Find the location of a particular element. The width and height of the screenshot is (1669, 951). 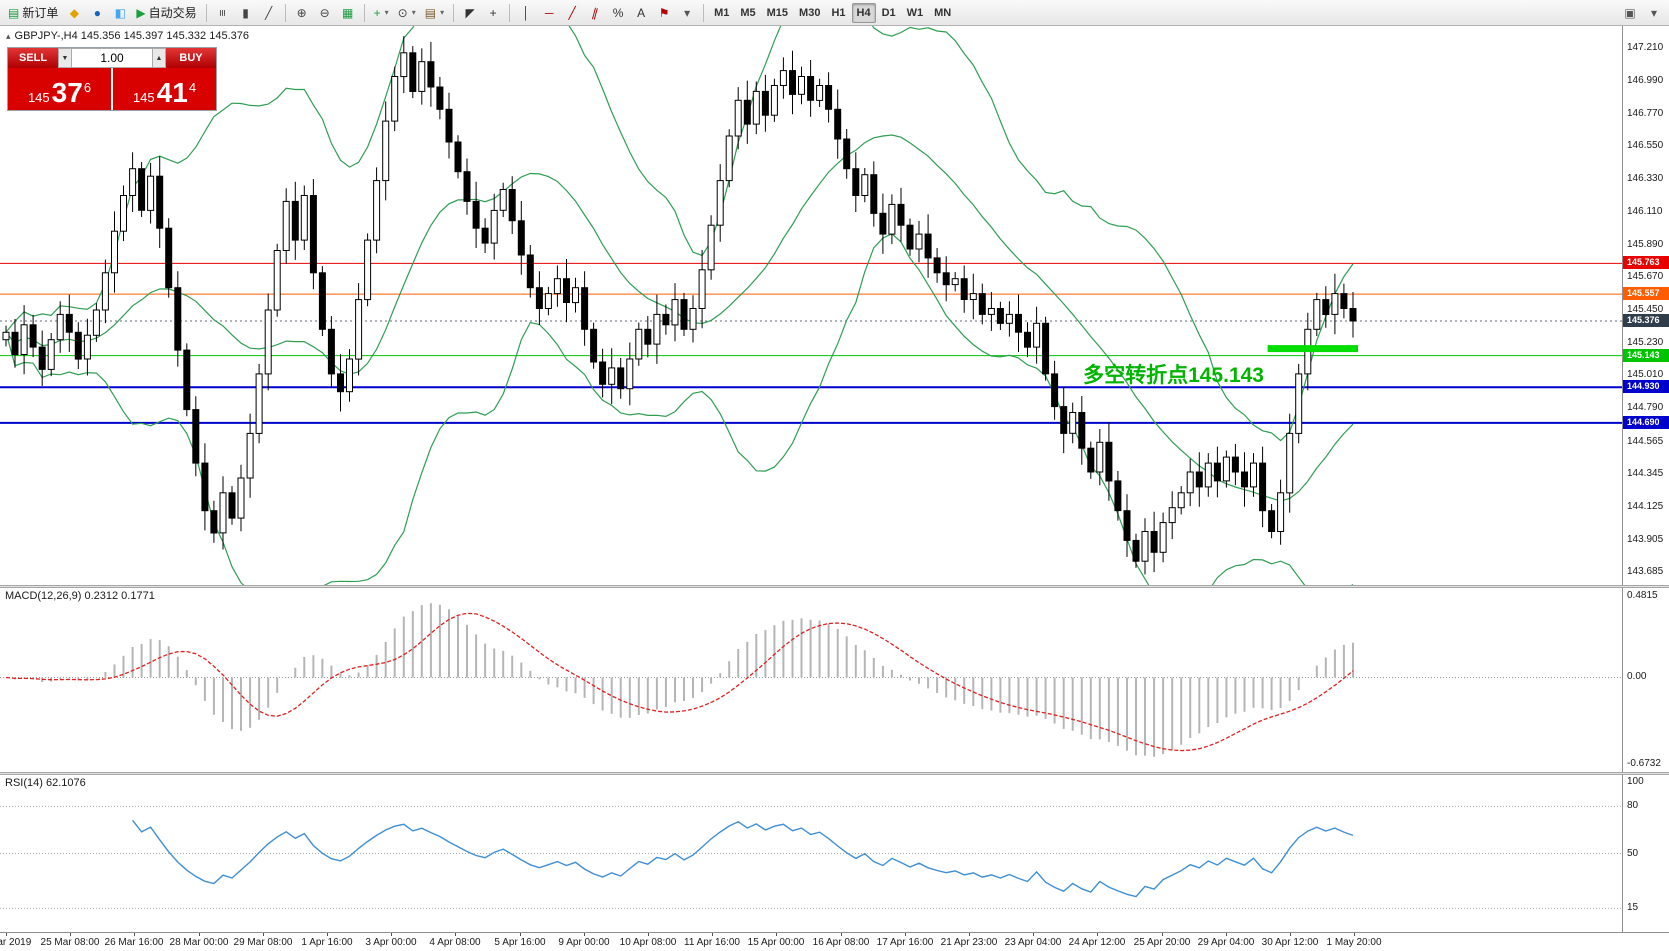

line-chart-icon: ╱ is located at coordinates (269, 13).